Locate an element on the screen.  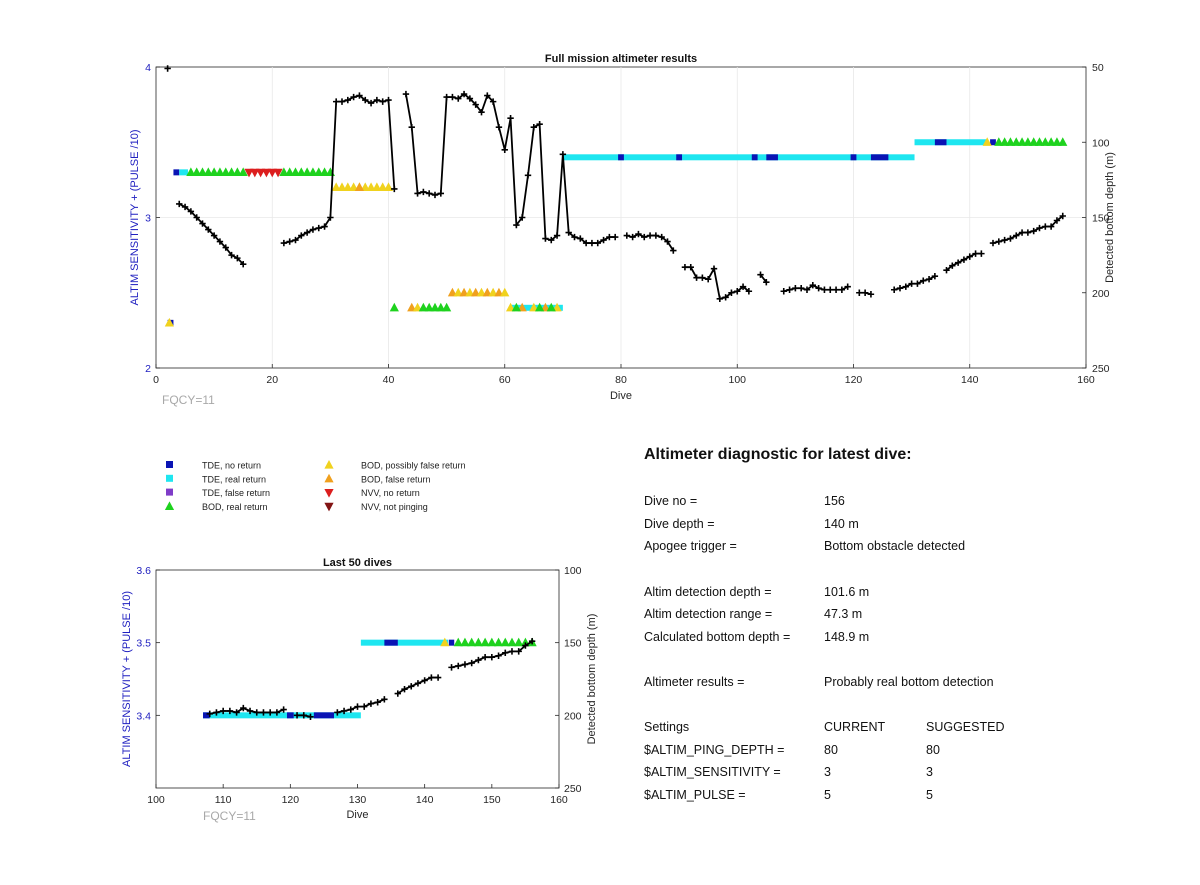
suggested-label: SUGGESTED is located at coordinates (965, 727).